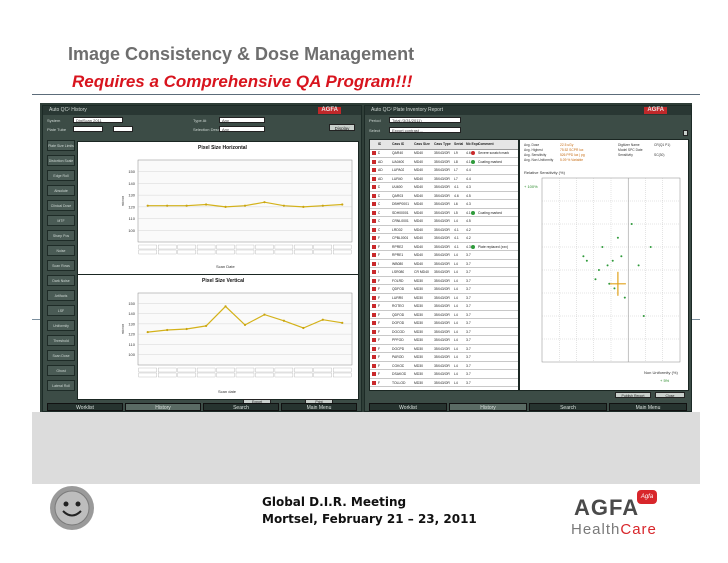 This screenshot has width=728, height=563. I want to click on side-button-15: Ghost, so click(61, 370).